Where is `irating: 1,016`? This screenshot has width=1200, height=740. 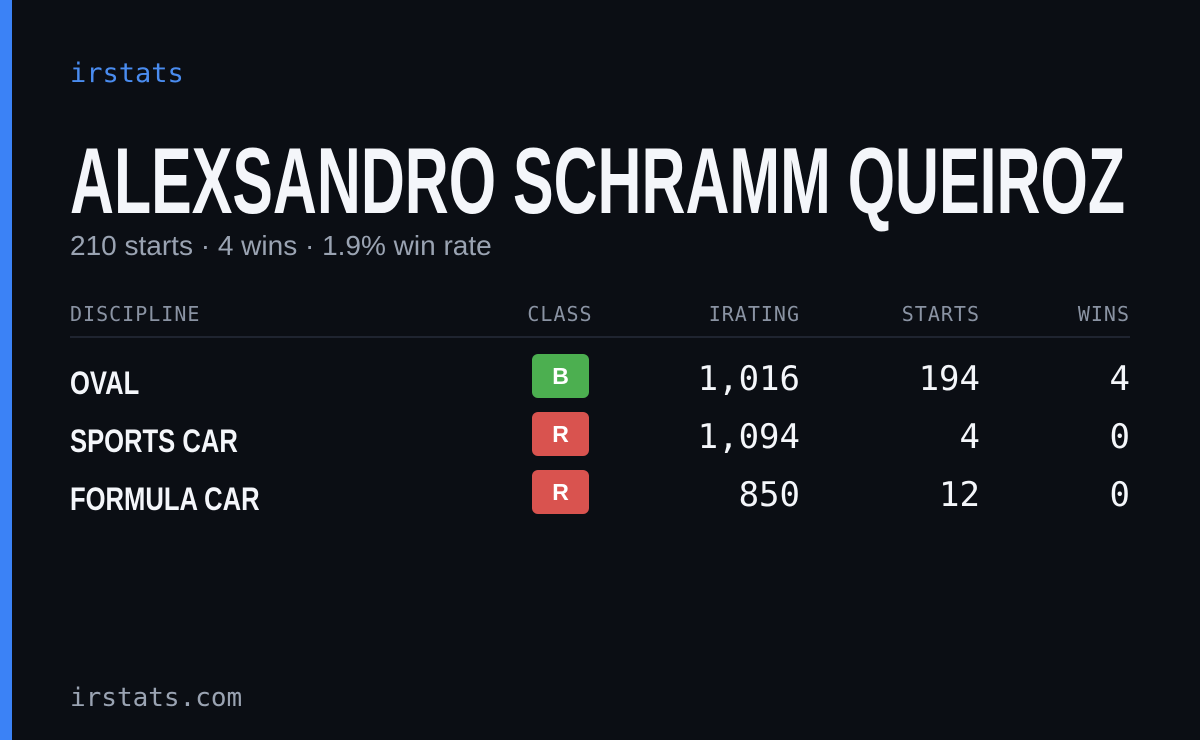
irating: 1,016 is located at coordinates (749, 379).